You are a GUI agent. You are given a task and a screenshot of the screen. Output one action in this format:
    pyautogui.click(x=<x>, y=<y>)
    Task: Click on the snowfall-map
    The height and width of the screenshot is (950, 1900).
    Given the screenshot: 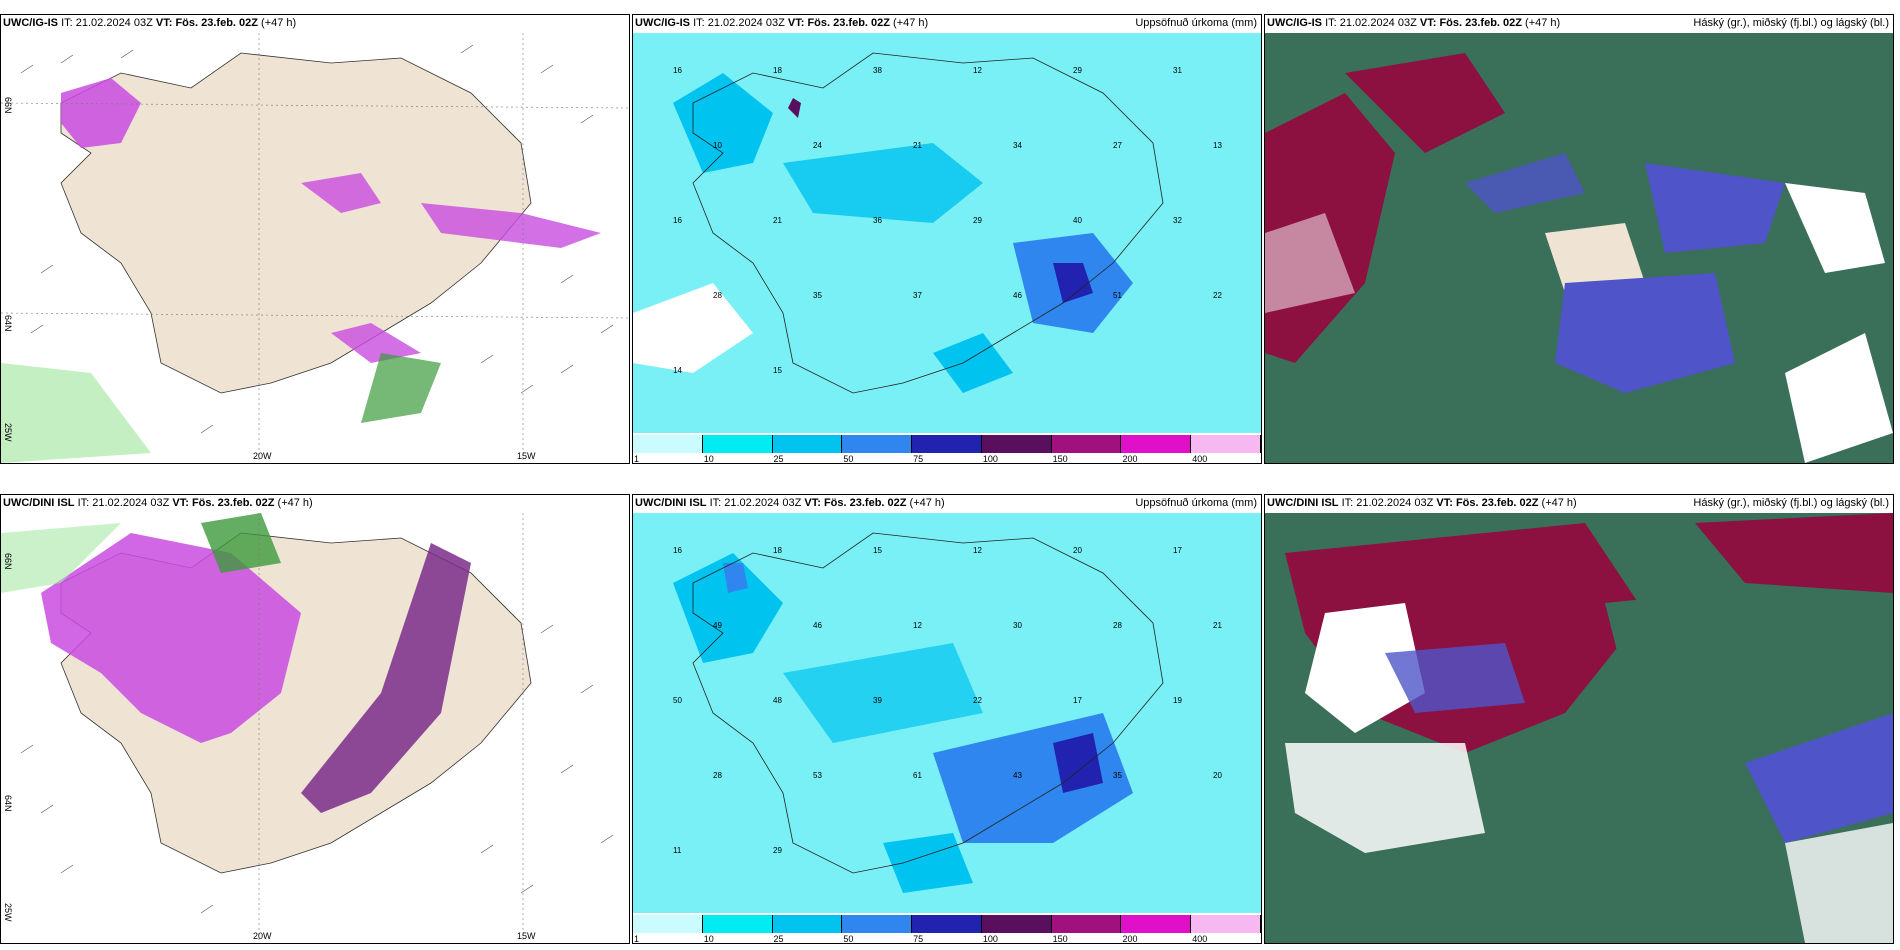 What is the action you would take?
    pyautogui.click(x=315, y=248)
    